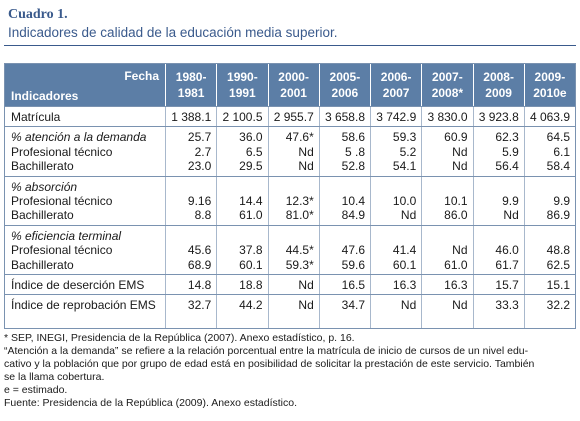 Image resolution: width=580 pixels, height=421 pixels. I want to click on table-cell: 44.2, so click(251, 305).